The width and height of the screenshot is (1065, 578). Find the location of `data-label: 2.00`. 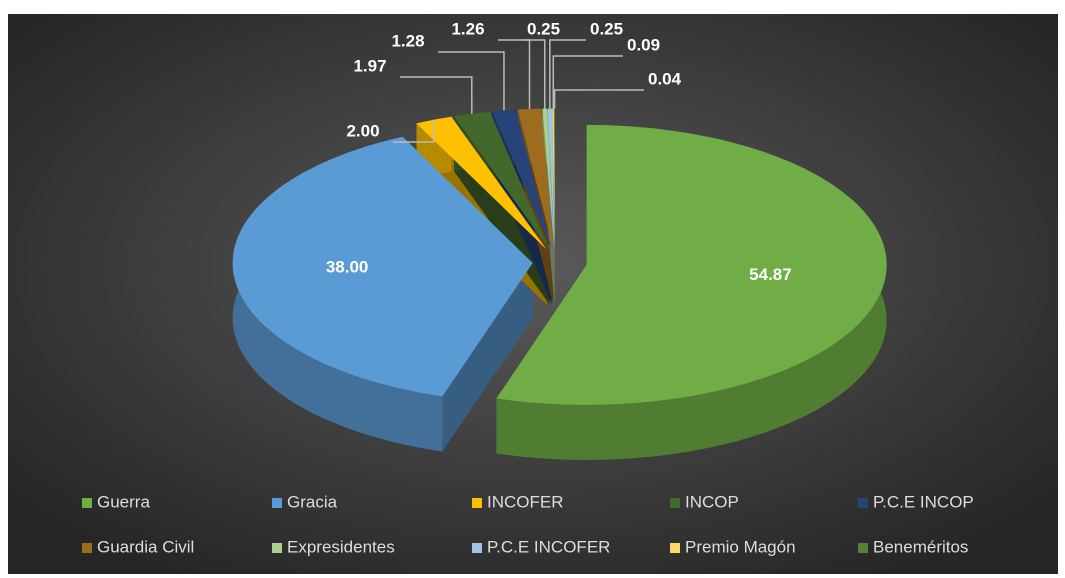

data-label: 2.00 is located at coordinates (362, 130).